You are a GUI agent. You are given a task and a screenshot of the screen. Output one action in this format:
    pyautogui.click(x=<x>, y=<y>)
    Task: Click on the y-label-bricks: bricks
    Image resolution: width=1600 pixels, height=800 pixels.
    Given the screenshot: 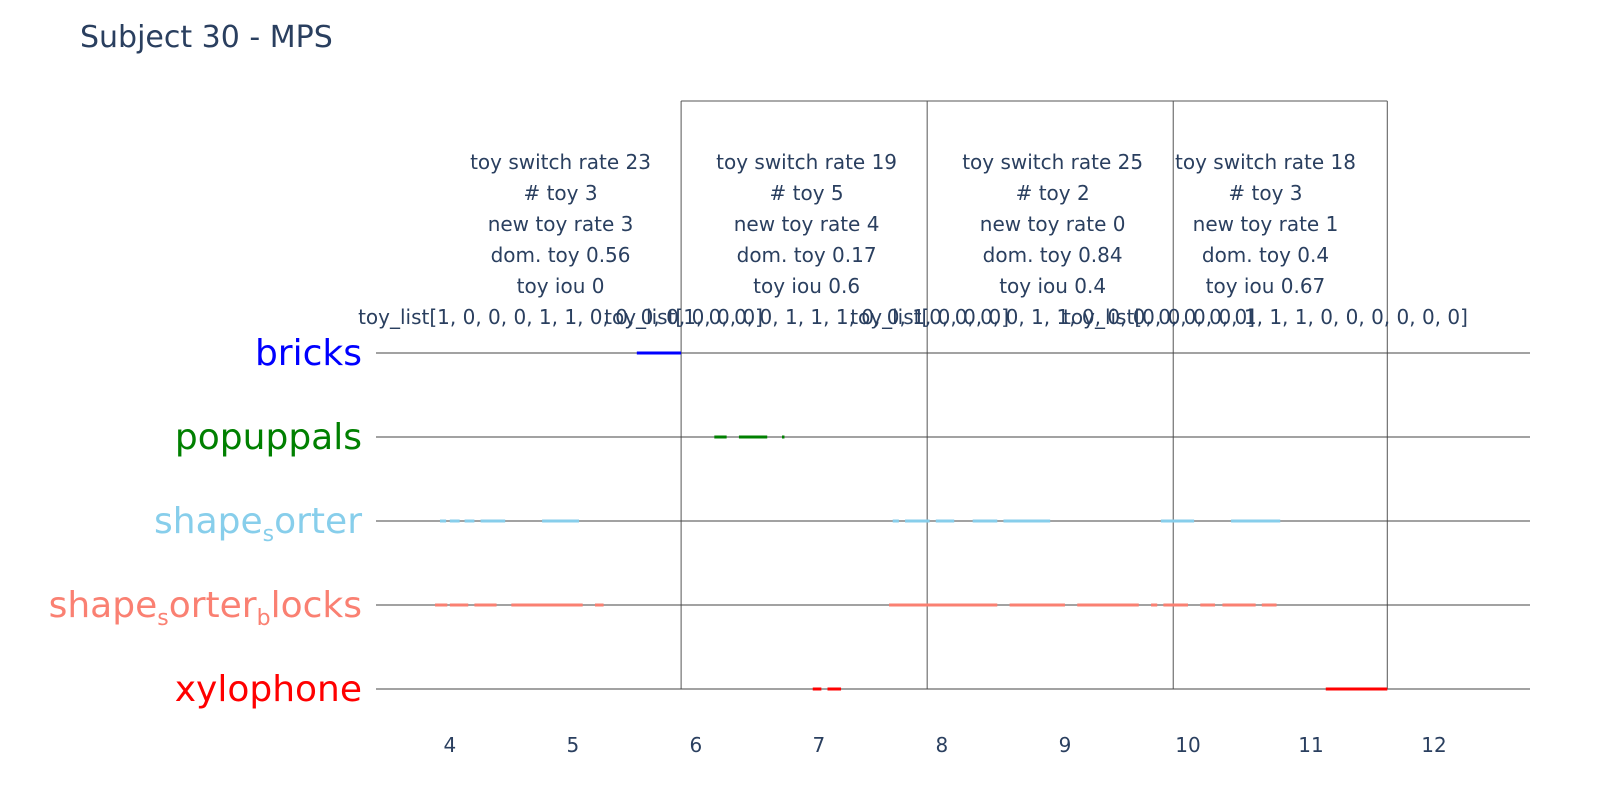 What is the action you would take?
    pyautogui.click(x=308, y=353)
    